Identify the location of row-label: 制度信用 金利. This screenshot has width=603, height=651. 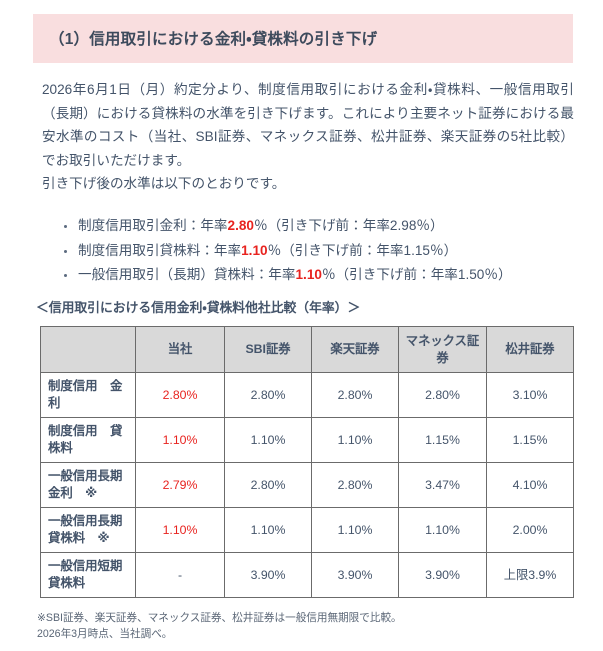
(88, 395).